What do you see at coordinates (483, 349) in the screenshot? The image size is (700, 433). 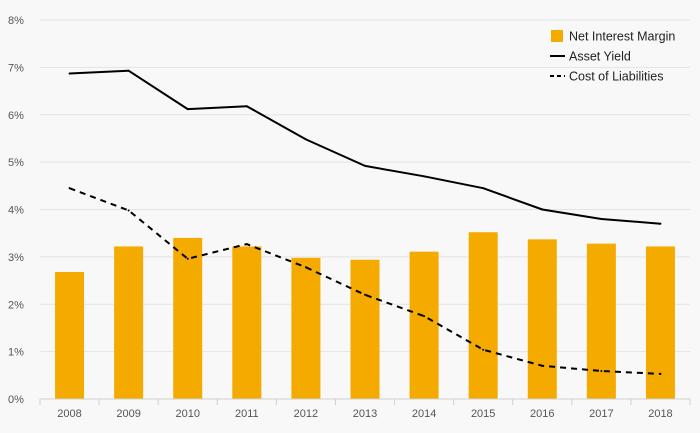 I see `line-point-2-2015` at bounding box center [483, 349].